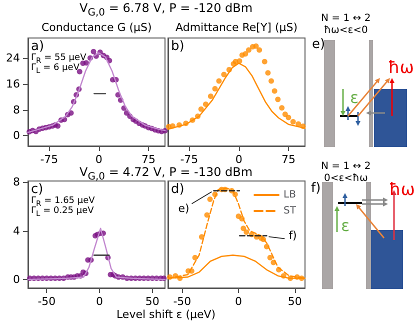  What do you see at coordinates (16, 231) in the screenshot?
I see `y-tick-label: 4` at bounding box center [16, 231].